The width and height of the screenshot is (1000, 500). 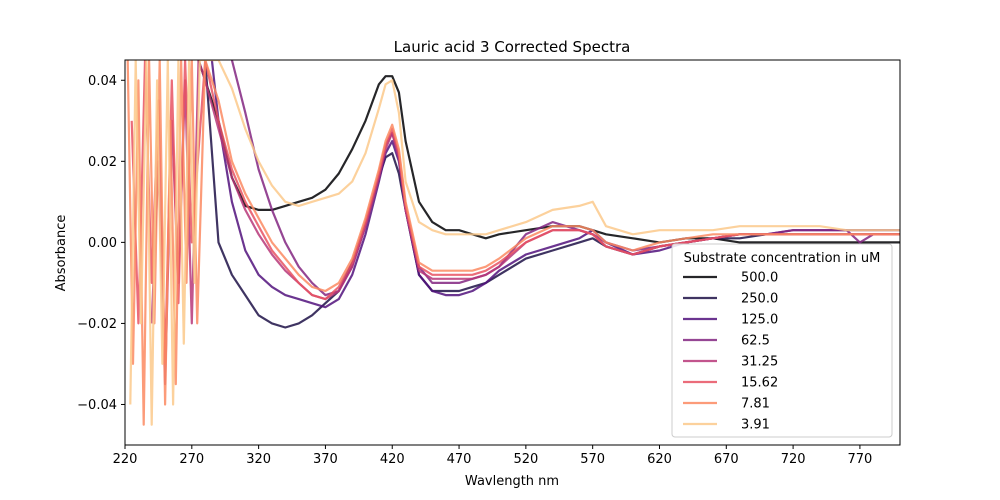 I want to click on x-axis-label: Wavlength nm, so click(x=512, y=481).